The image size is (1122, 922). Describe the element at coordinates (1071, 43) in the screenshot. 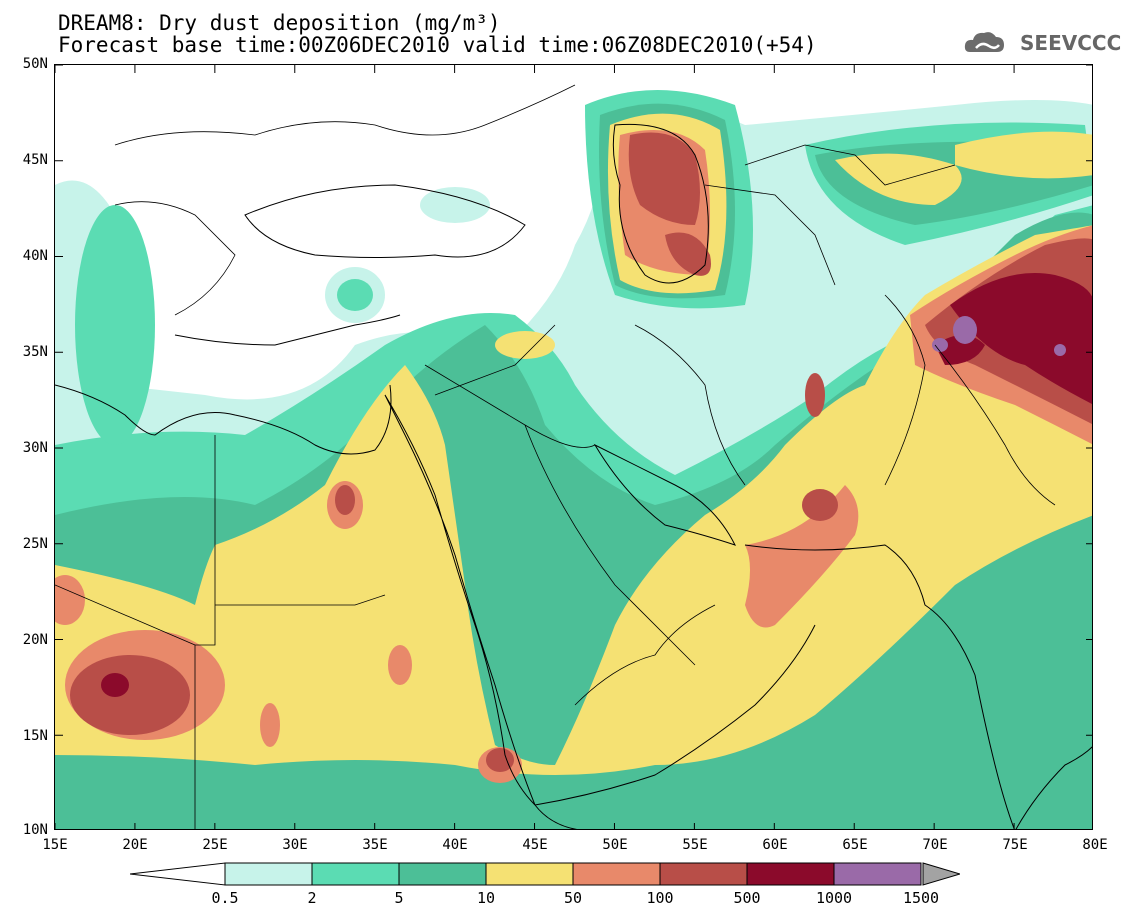

I see `logo-text: SEEVCCC` at that location.